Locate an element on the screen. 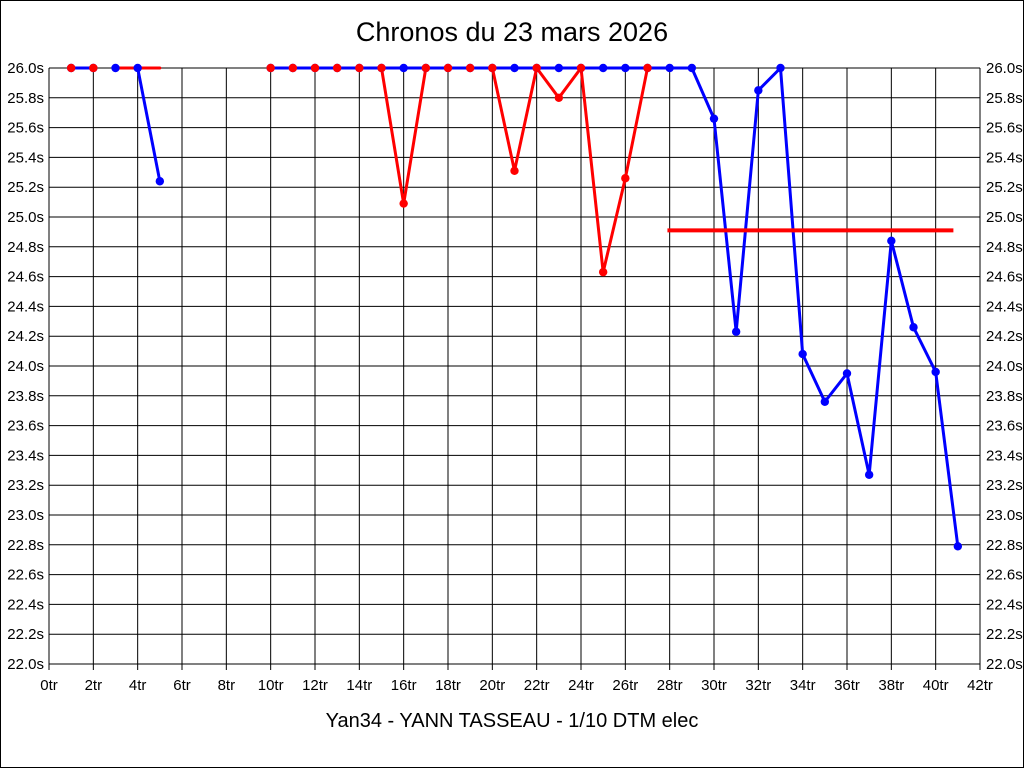  chart-title: Chronos du 23 mars 2026 is located at coordinates (512, 32).